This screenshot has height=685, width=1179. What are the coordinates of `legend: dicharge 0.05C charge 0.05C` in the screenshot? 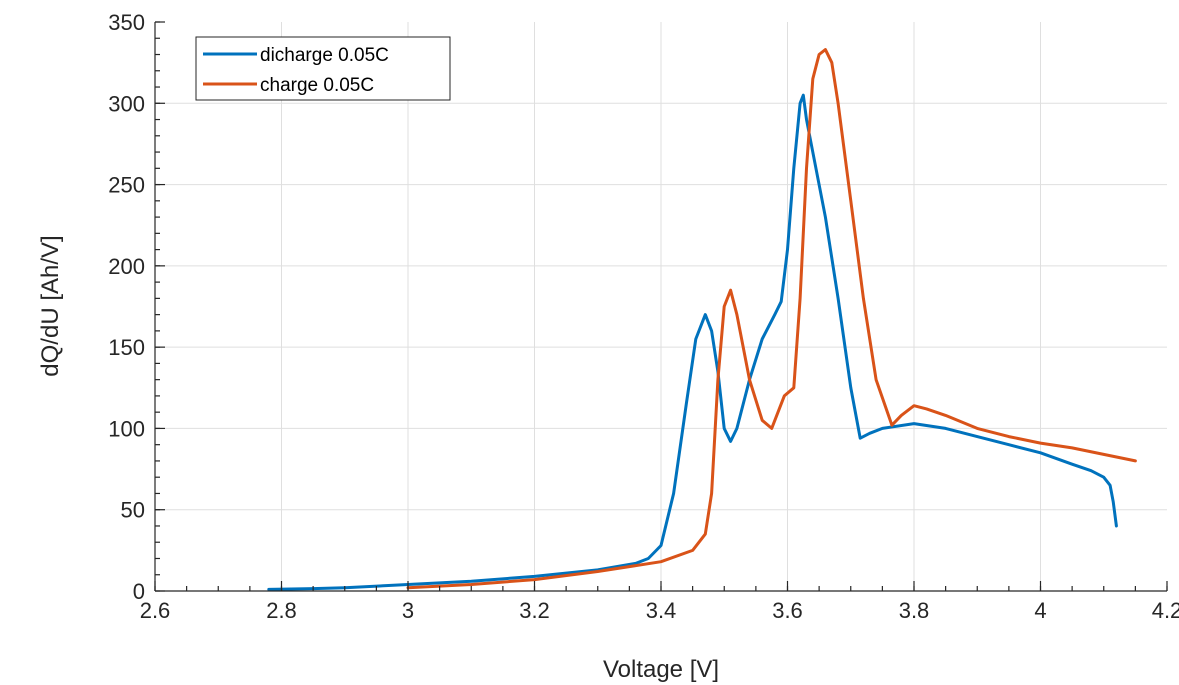 It's located at (323, 68).